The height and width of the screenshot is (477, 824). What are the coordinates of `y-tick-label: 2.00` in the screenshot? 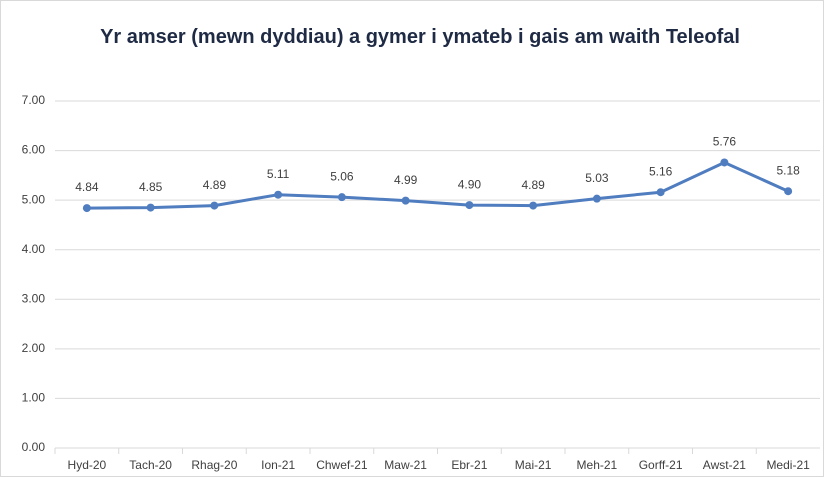 It's located at (34, 348).